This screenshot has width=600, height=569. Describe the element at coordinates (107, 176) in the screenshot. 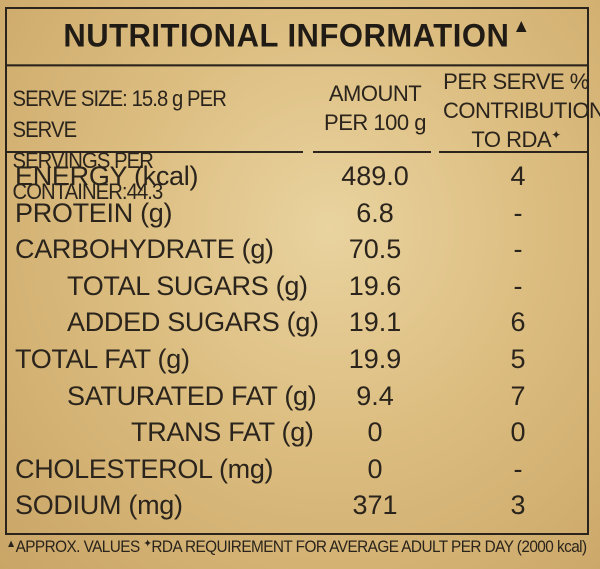

I see `nutrient-name: ENERGY (kcal)` at that location.